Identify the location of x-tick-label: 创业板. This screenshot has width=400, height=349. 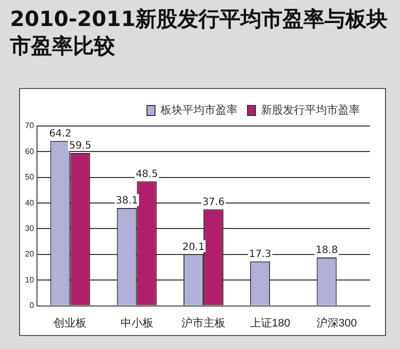
(70, 323).